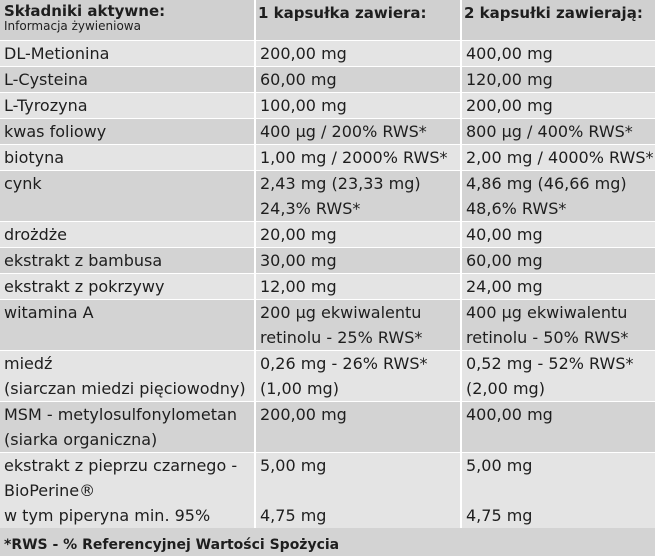 Image resolution: width=655 pixels, height=556 pixels. I want to click on one-capsule-cell: 200,00 mg, so click(357, 427).